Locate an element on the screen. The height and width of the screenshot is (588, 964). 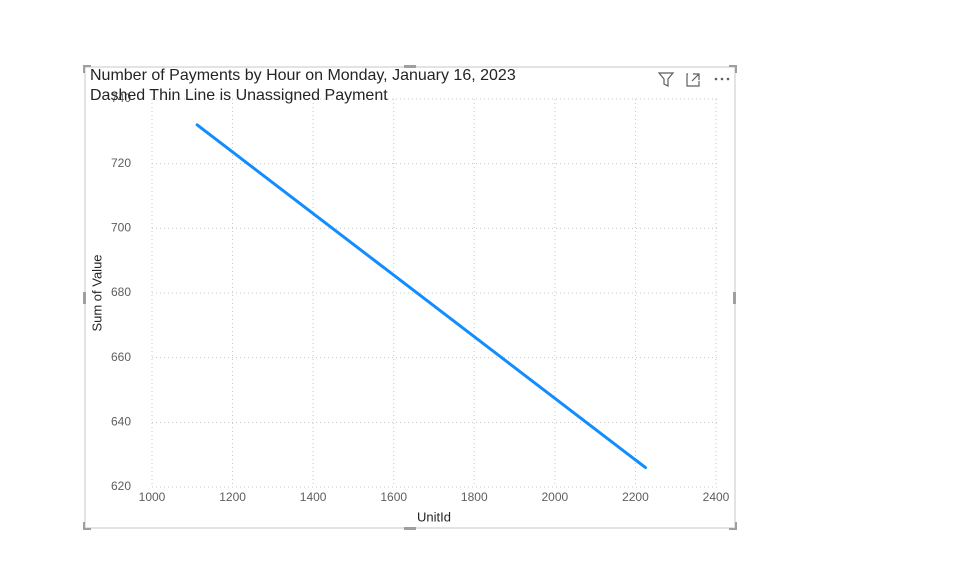
y-tick-label: 740 is located at coordinates (121, 98).